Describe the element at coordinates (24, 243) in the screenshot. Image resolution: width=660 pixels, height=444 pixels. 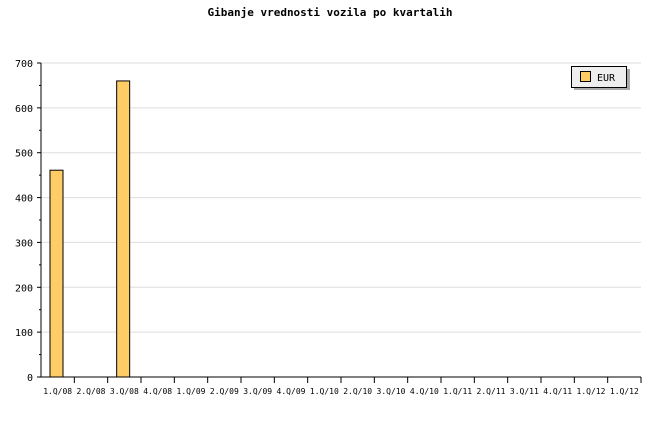
I see `y-tick-label: 300` at that location.